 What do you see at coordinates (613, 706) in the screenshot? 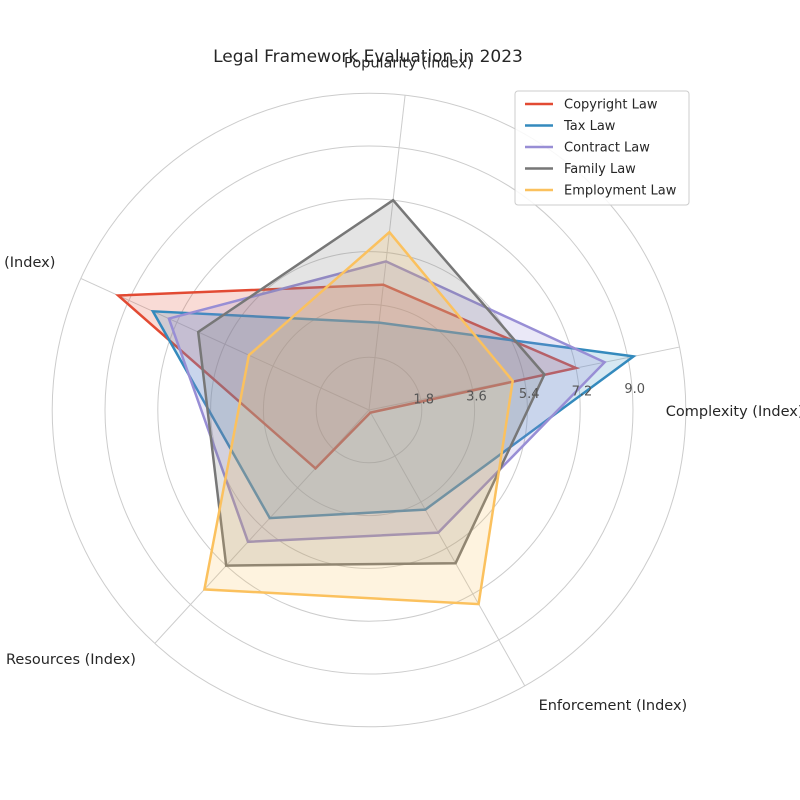
I see `axis-label: Enforcement (Index)` at bounding box center [613, 706].